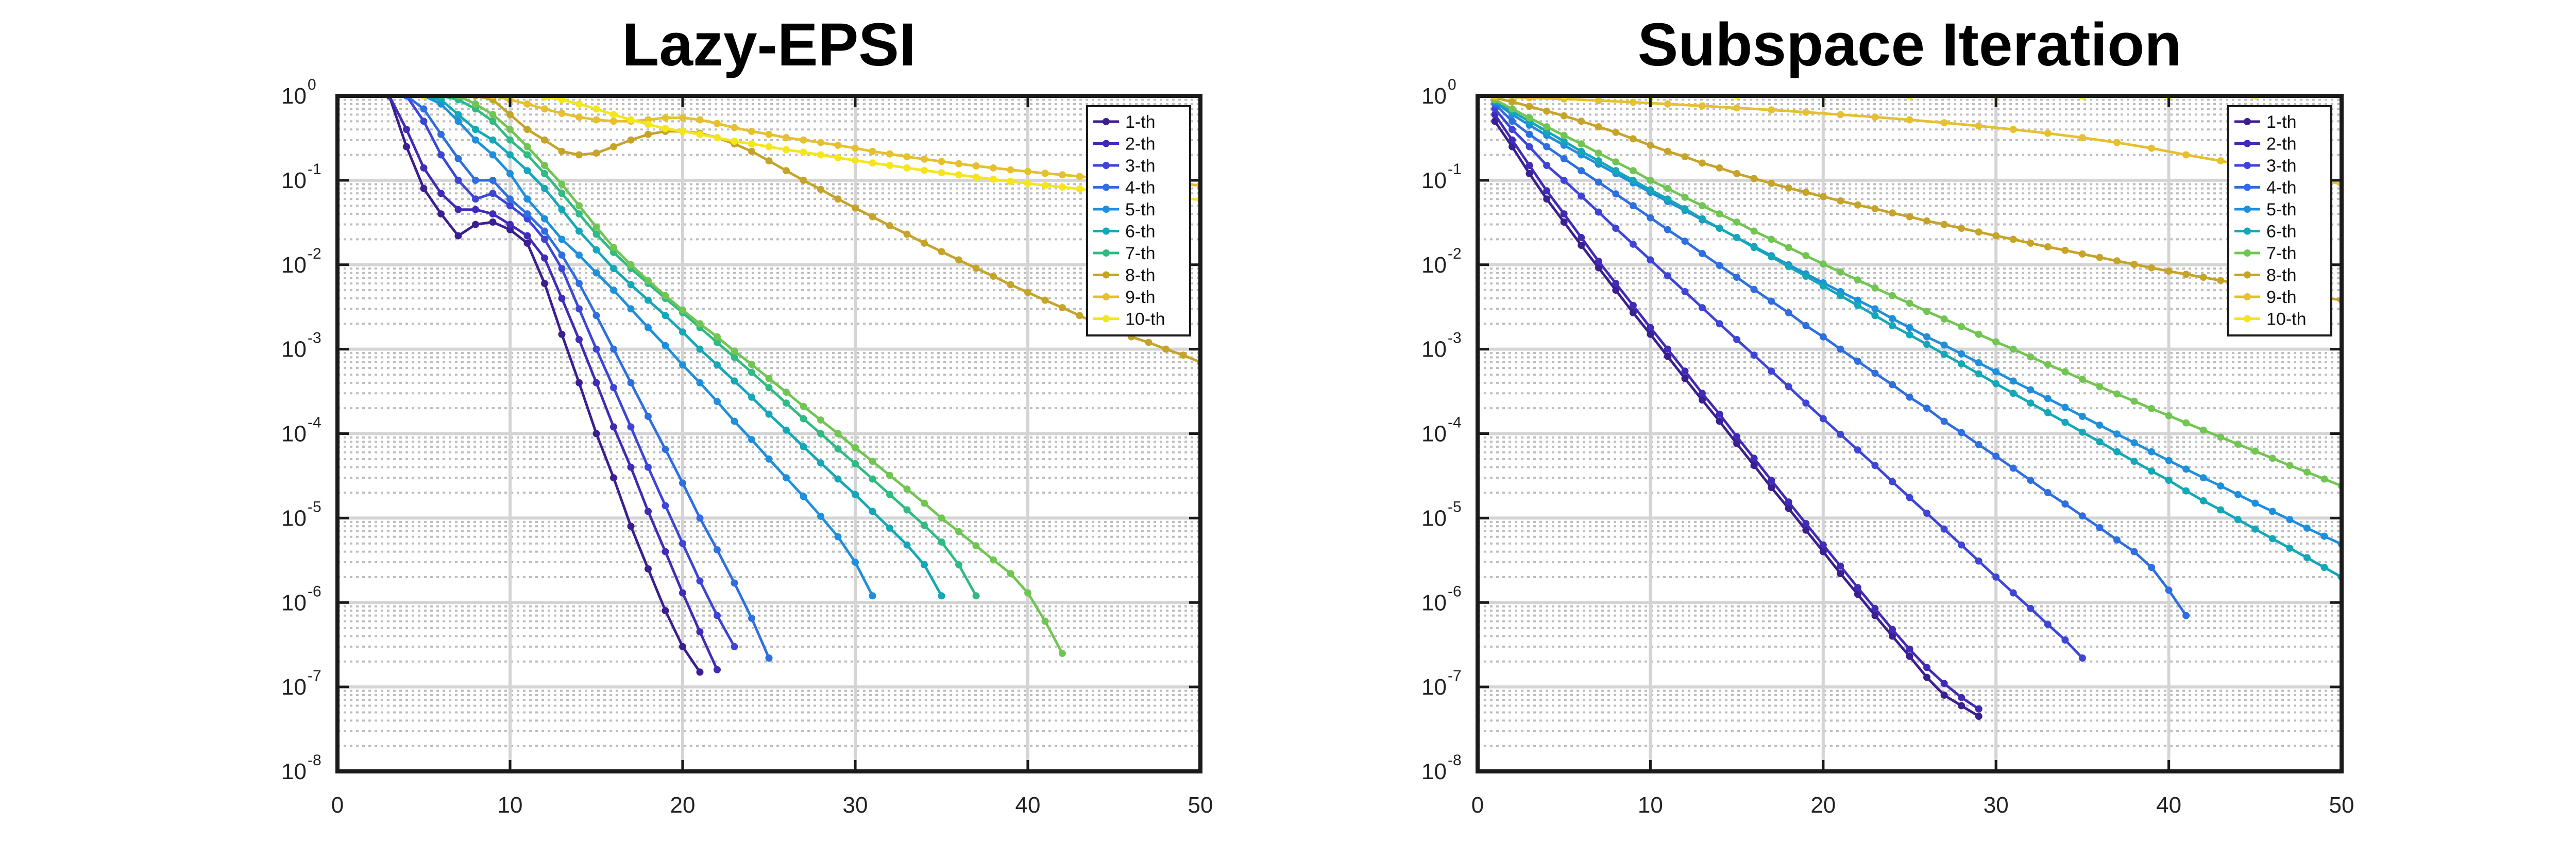 The image size is (2576, 859). I want to click on y-tick-base: 10, so click(294, 96).